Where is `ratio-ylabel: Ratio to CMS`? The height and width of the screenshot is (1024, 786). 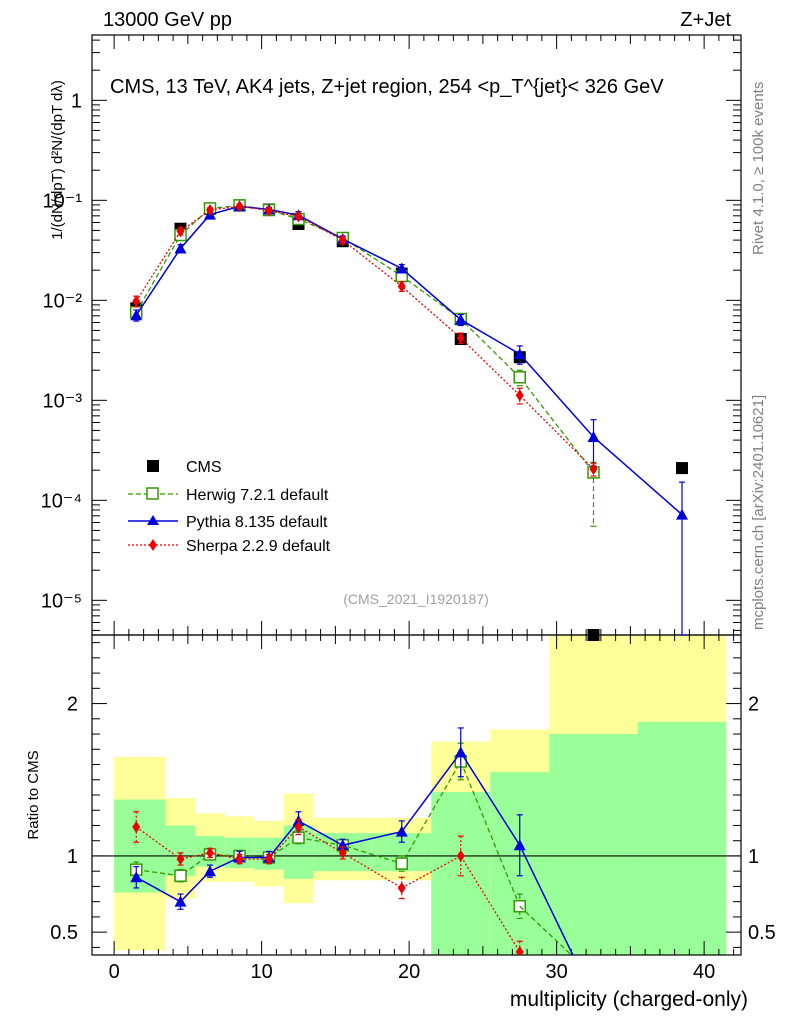 ratio-ylabel: Ratio to CMS is located at coordinates (33, 794).